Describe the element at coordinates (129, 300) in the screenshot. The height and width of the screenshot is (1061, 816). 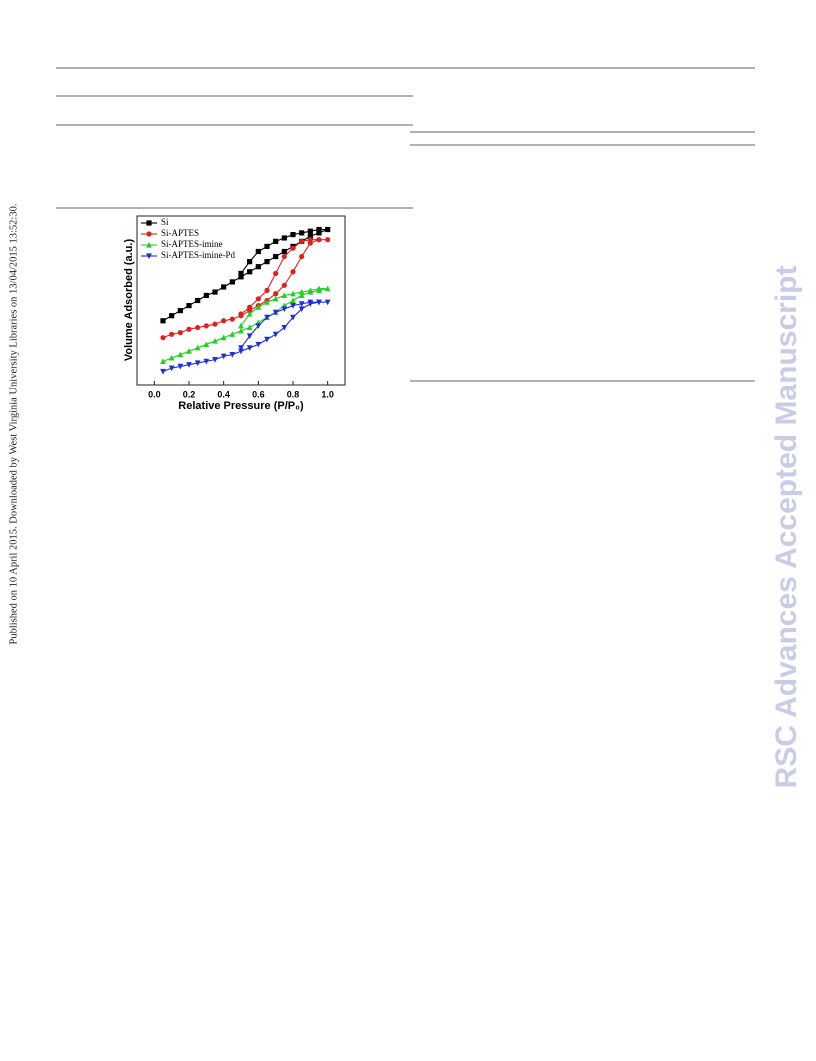
I see `y-axis-label: Volume Adsorbed (a.u.)` at that location.